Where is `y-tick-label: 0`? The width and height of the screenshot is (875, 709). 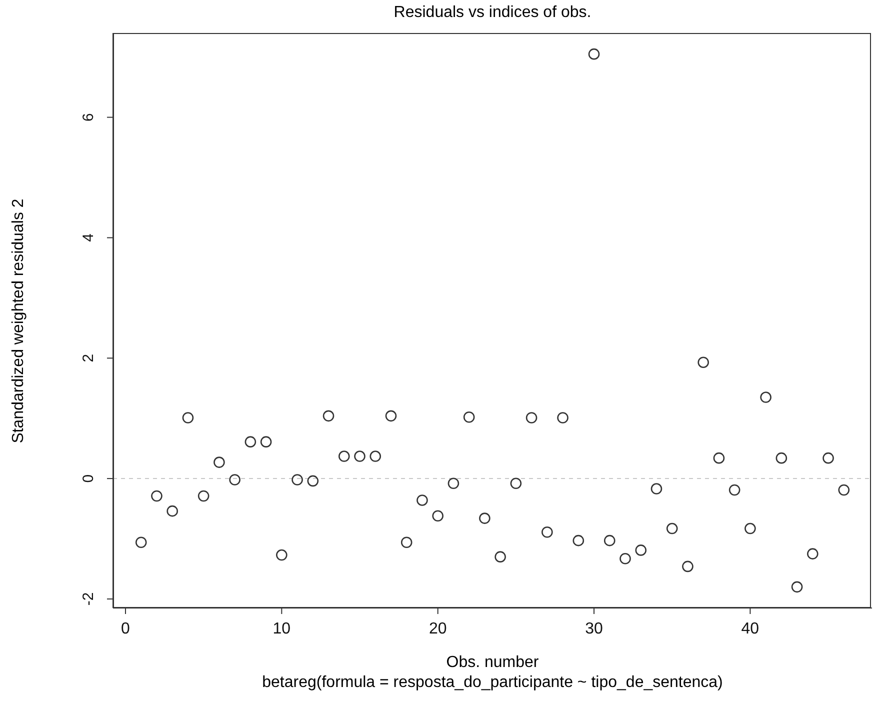
y-tick-label: 0 is located at coordinates (88, 478).